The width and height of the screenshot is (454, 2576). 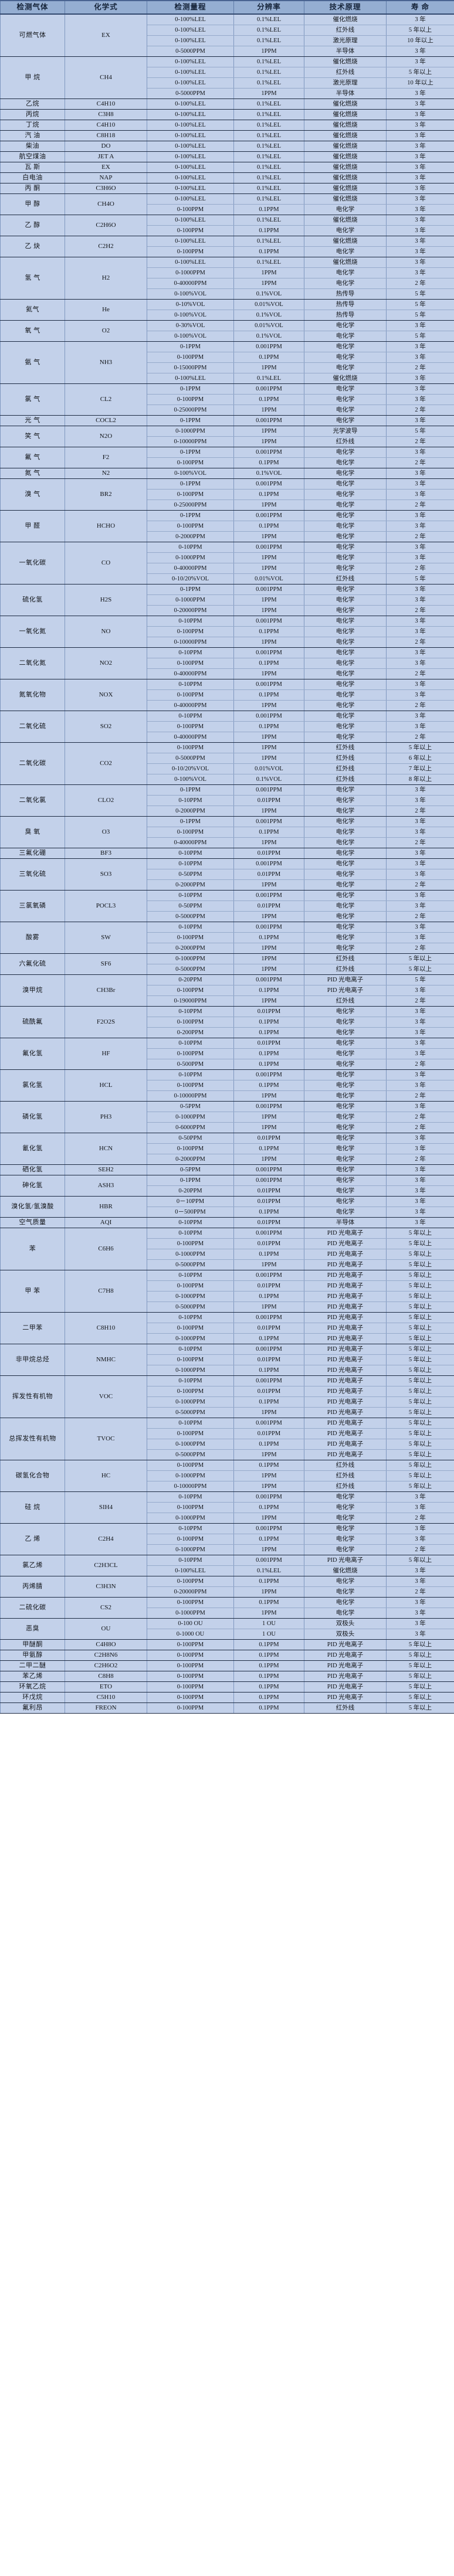 I want to click on column-header-gas: 检测气体, so click(x=32, y=8).